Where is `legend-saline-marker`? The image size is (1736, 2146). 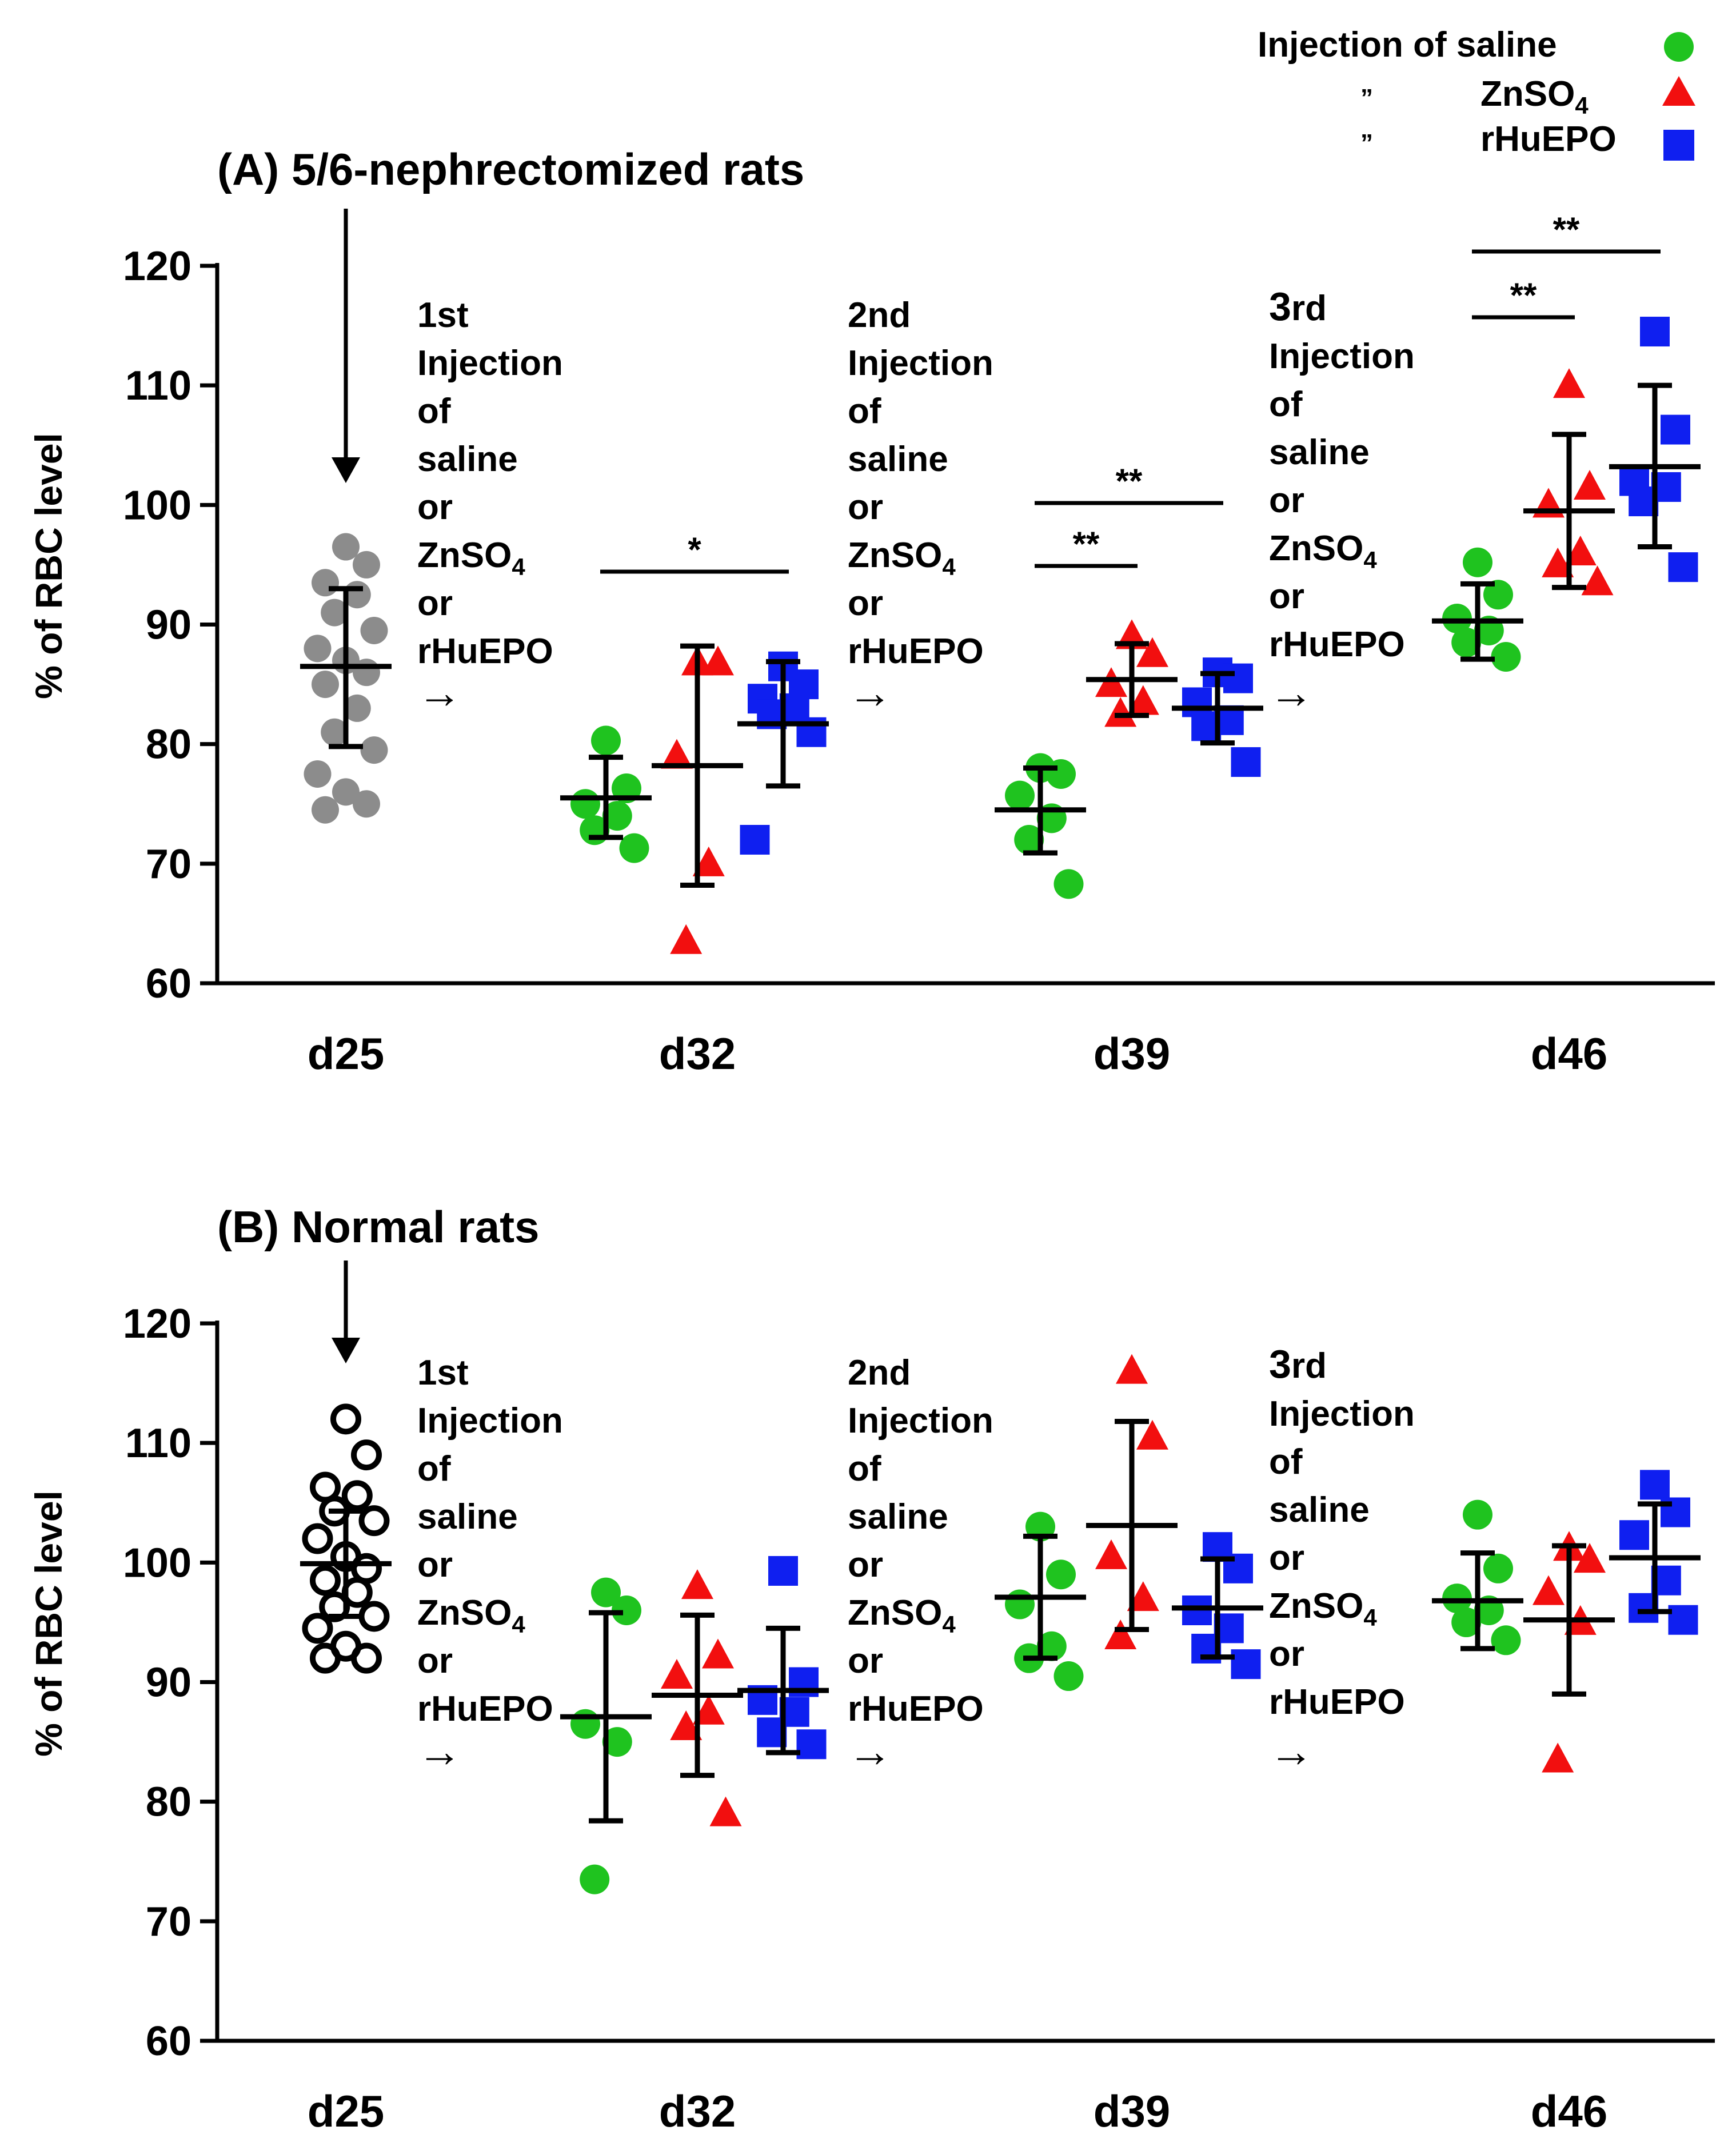
legend-saline-marker is located at coordinates (1679, 47).